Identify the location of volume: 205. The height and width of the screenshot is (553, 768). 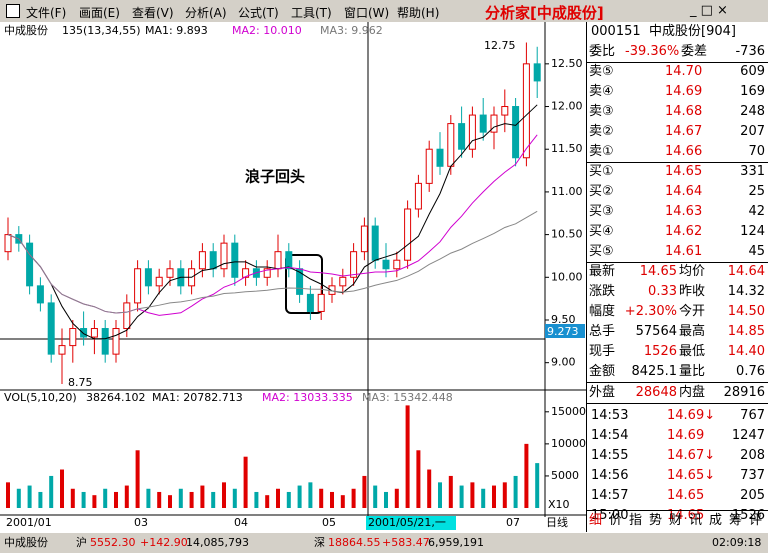
(752, 495).